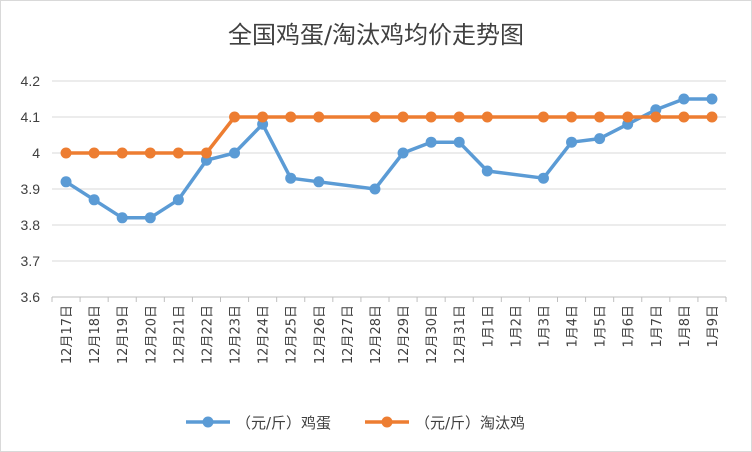 Image resolution: width=752 pixels, height=452 pixels. I want to click on x-tick-label: 12月17日, so click(67, 334).